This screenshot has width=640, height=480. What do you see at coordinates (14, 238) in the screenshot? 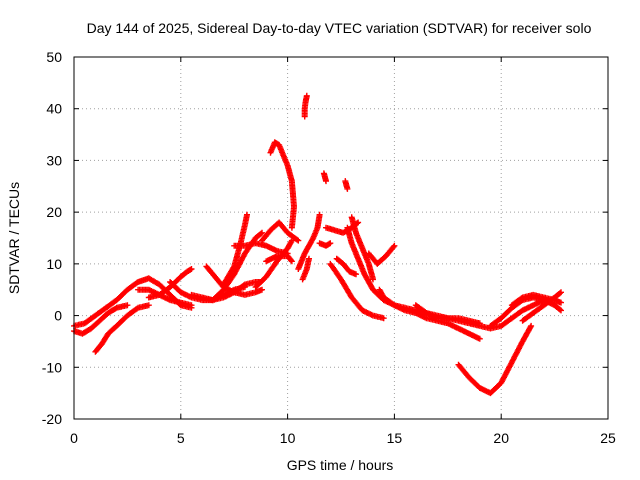
I see `y-axis-label: SDTVAR / TECUs` at bounding box center [14, 238].